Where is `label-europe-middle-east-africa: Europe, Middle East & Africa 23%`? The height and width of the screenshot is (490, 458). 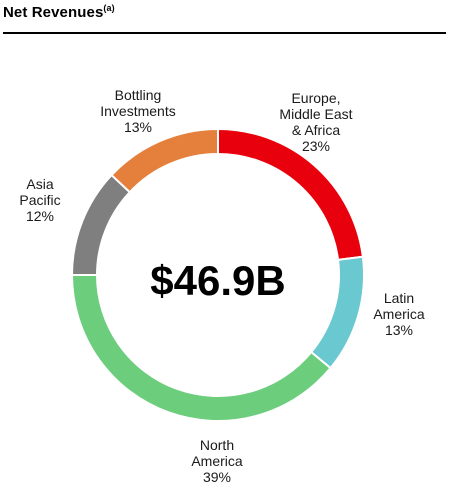 label-europe-middle-east-africa: Europe, Middle East & Africa 23% is located at coordinates (315, 122).